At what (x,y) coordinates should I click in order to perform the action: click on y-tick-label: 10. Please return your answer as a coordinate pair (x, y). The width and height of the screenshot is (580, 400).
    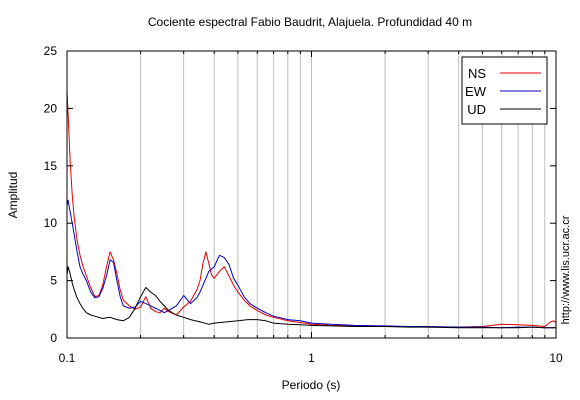
    Looking at the image, I should click on (51, 223).